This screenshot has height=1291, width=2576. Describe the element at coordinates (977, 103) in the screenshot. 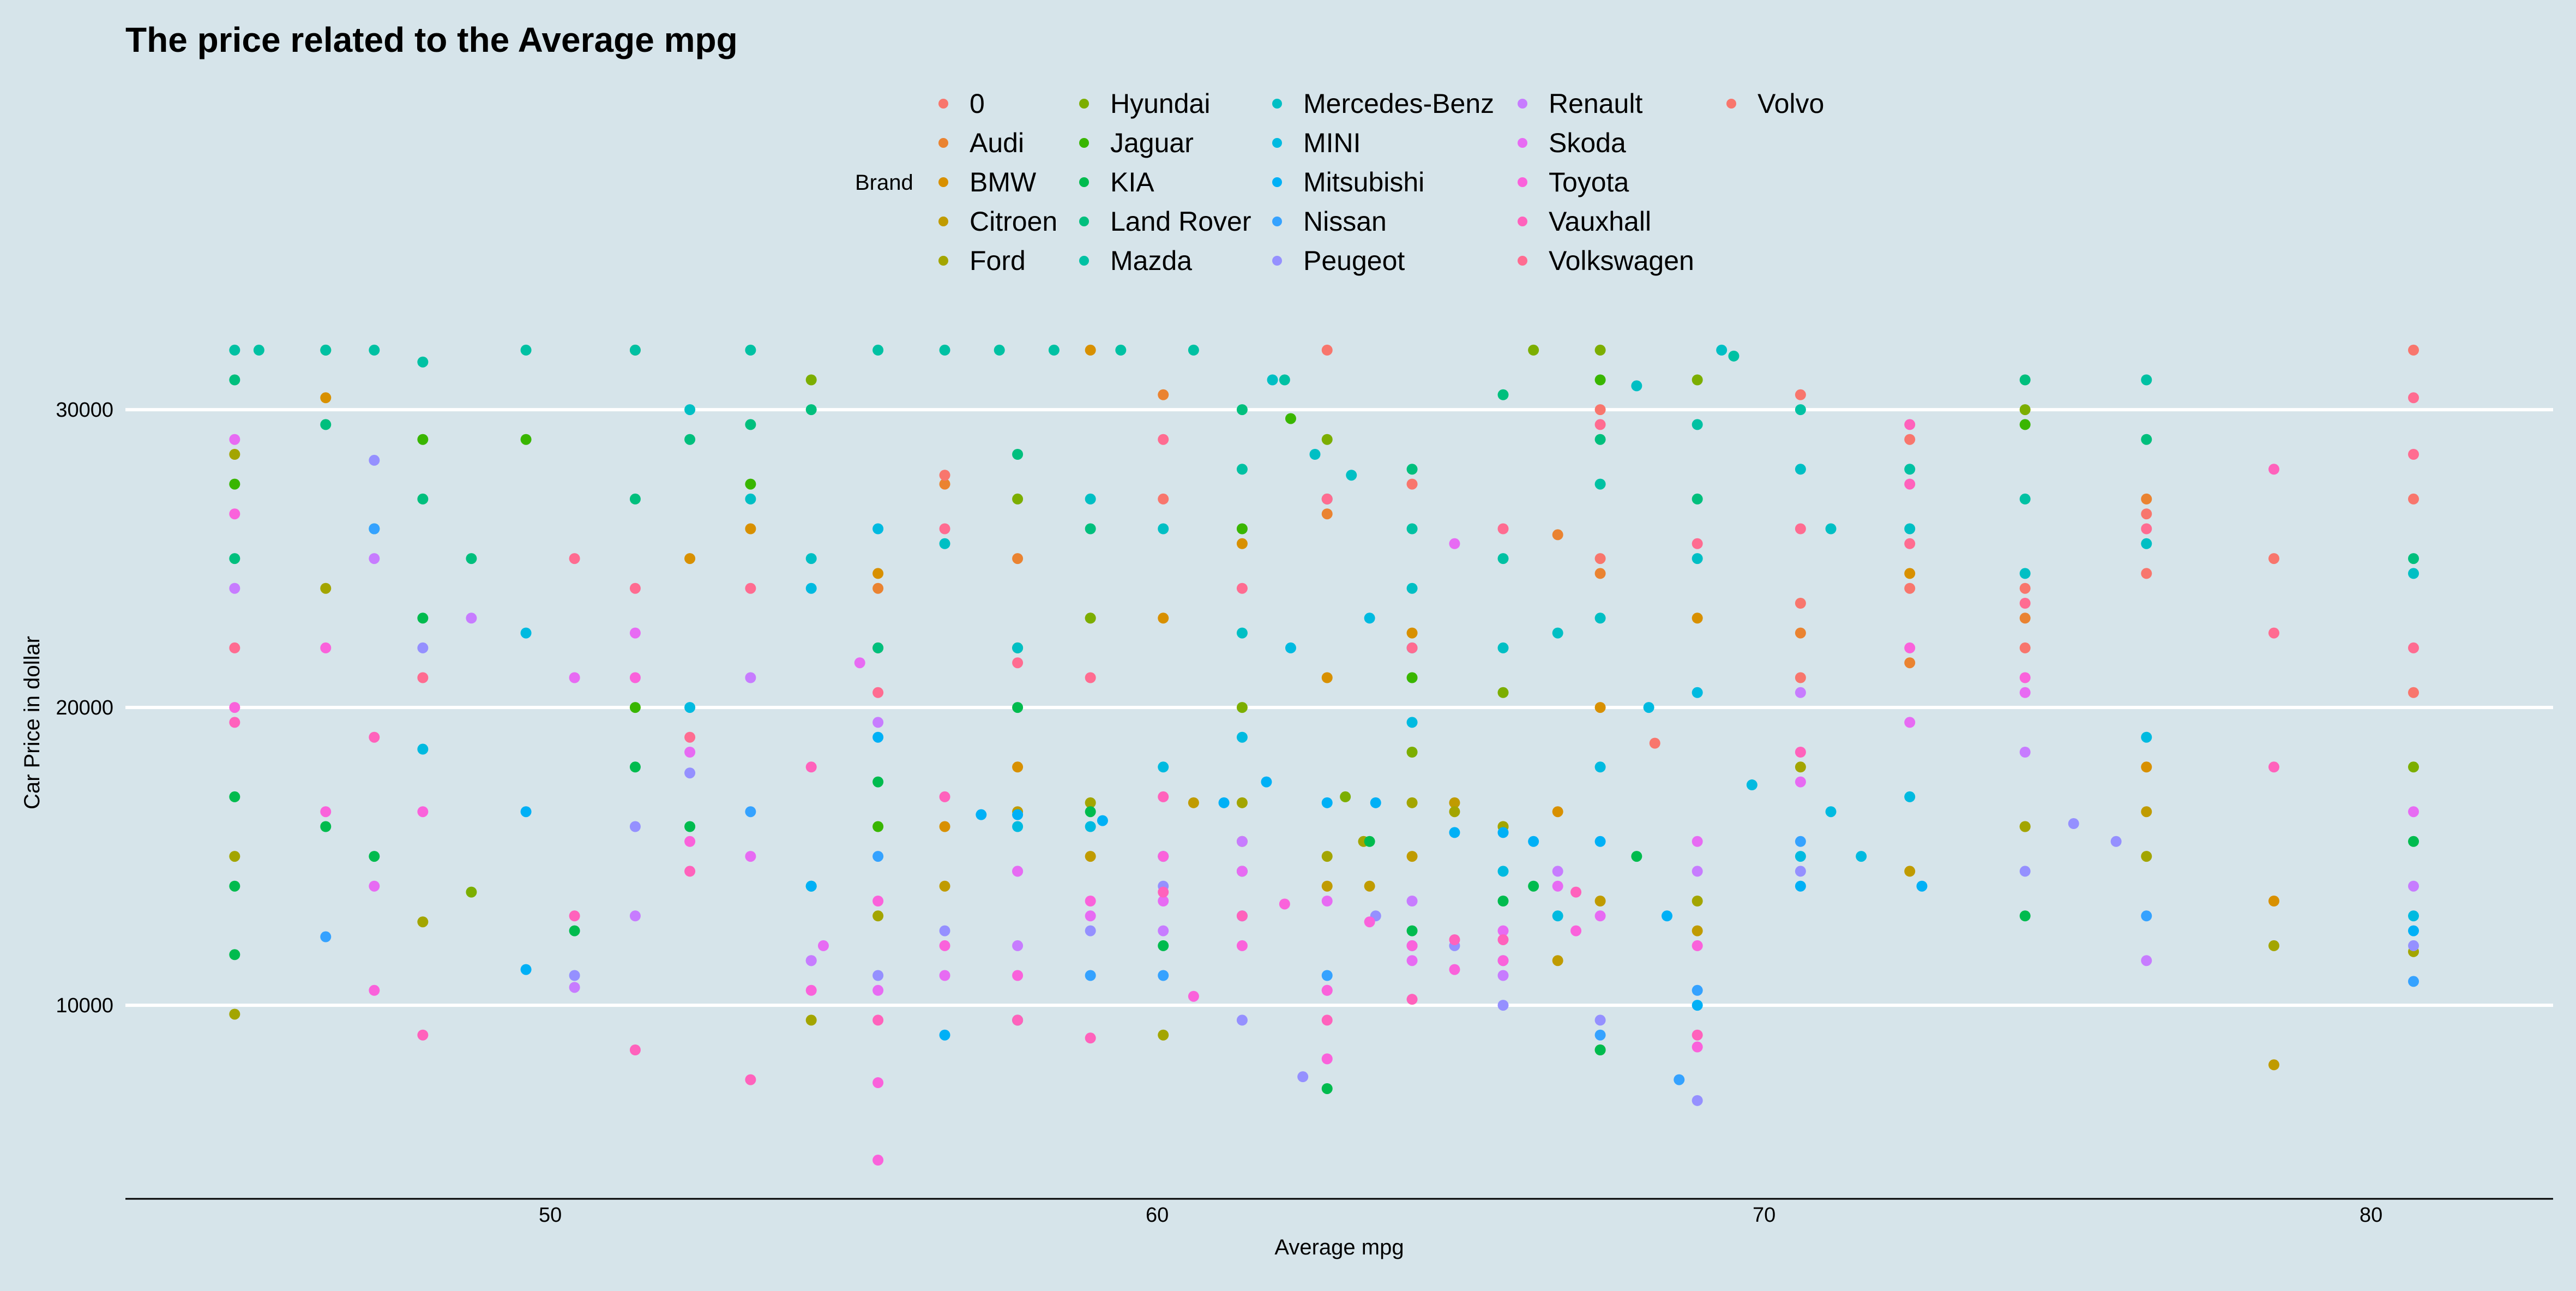

I see `legend-label: 0` at that location.